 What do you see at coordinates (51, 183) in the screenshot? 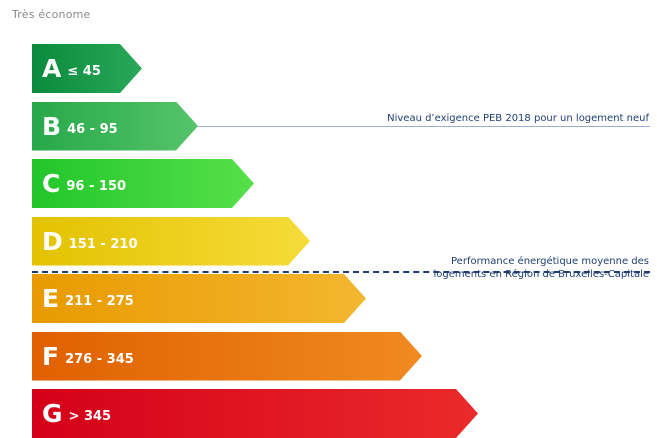
I see `energy-class-letter: C` at bounding box center [51, 183].